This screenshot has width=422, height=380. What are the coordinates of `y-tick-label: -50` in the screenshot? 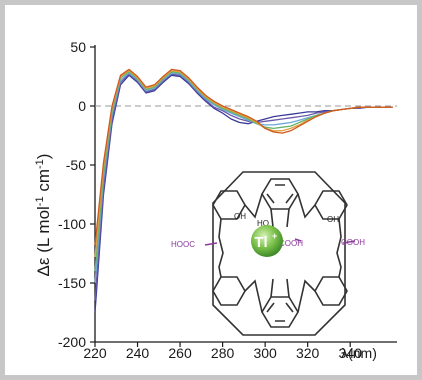 It's located at (76, 165).